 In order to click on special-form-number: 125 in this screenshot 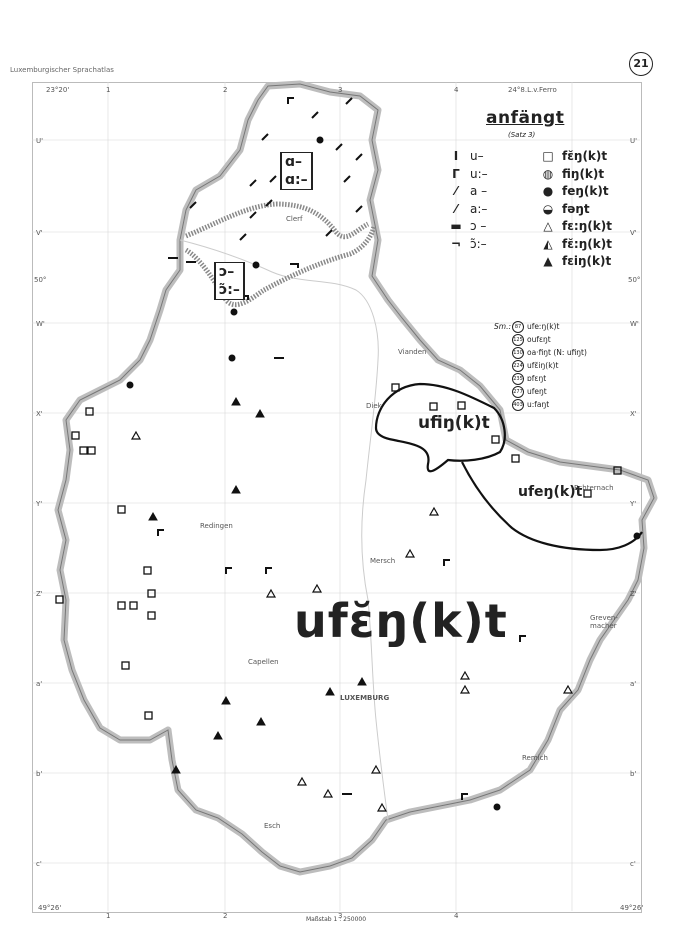, I will do `click(518, 339)`.